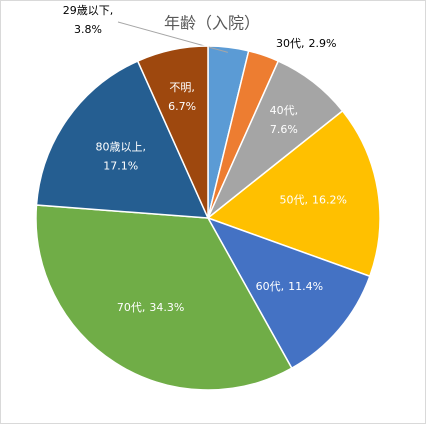 The height and width of the screenshot is (424, 426). What do you see at coordinates (291, 200) in the screenshot?
I see `data-label-category: 50代` at bounding box center [291, 200].